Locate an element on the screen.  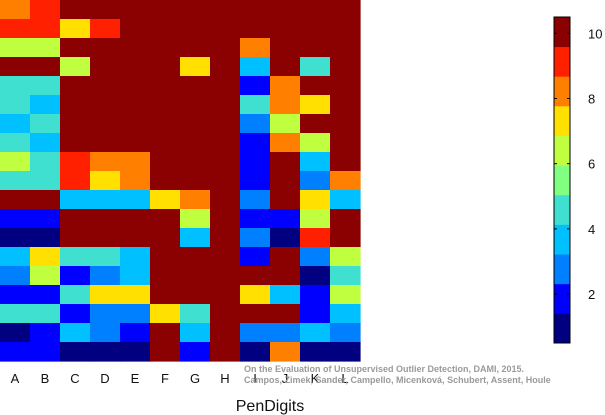
x-tick-label-I: I is located at coordinates (255, 378).